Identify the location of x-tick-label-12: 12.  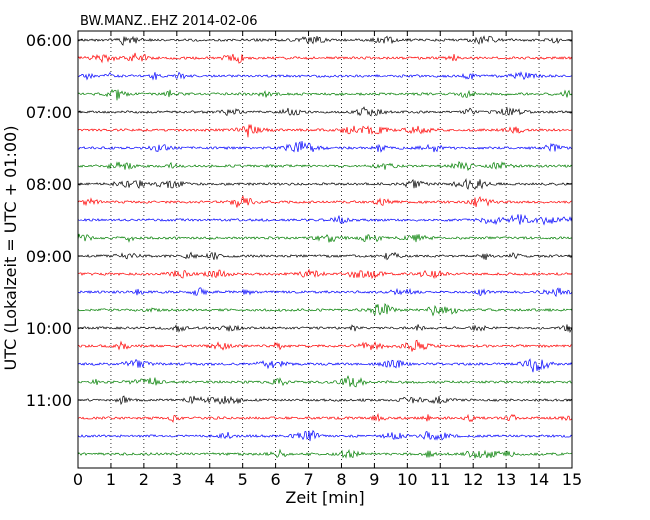
(473, 479).